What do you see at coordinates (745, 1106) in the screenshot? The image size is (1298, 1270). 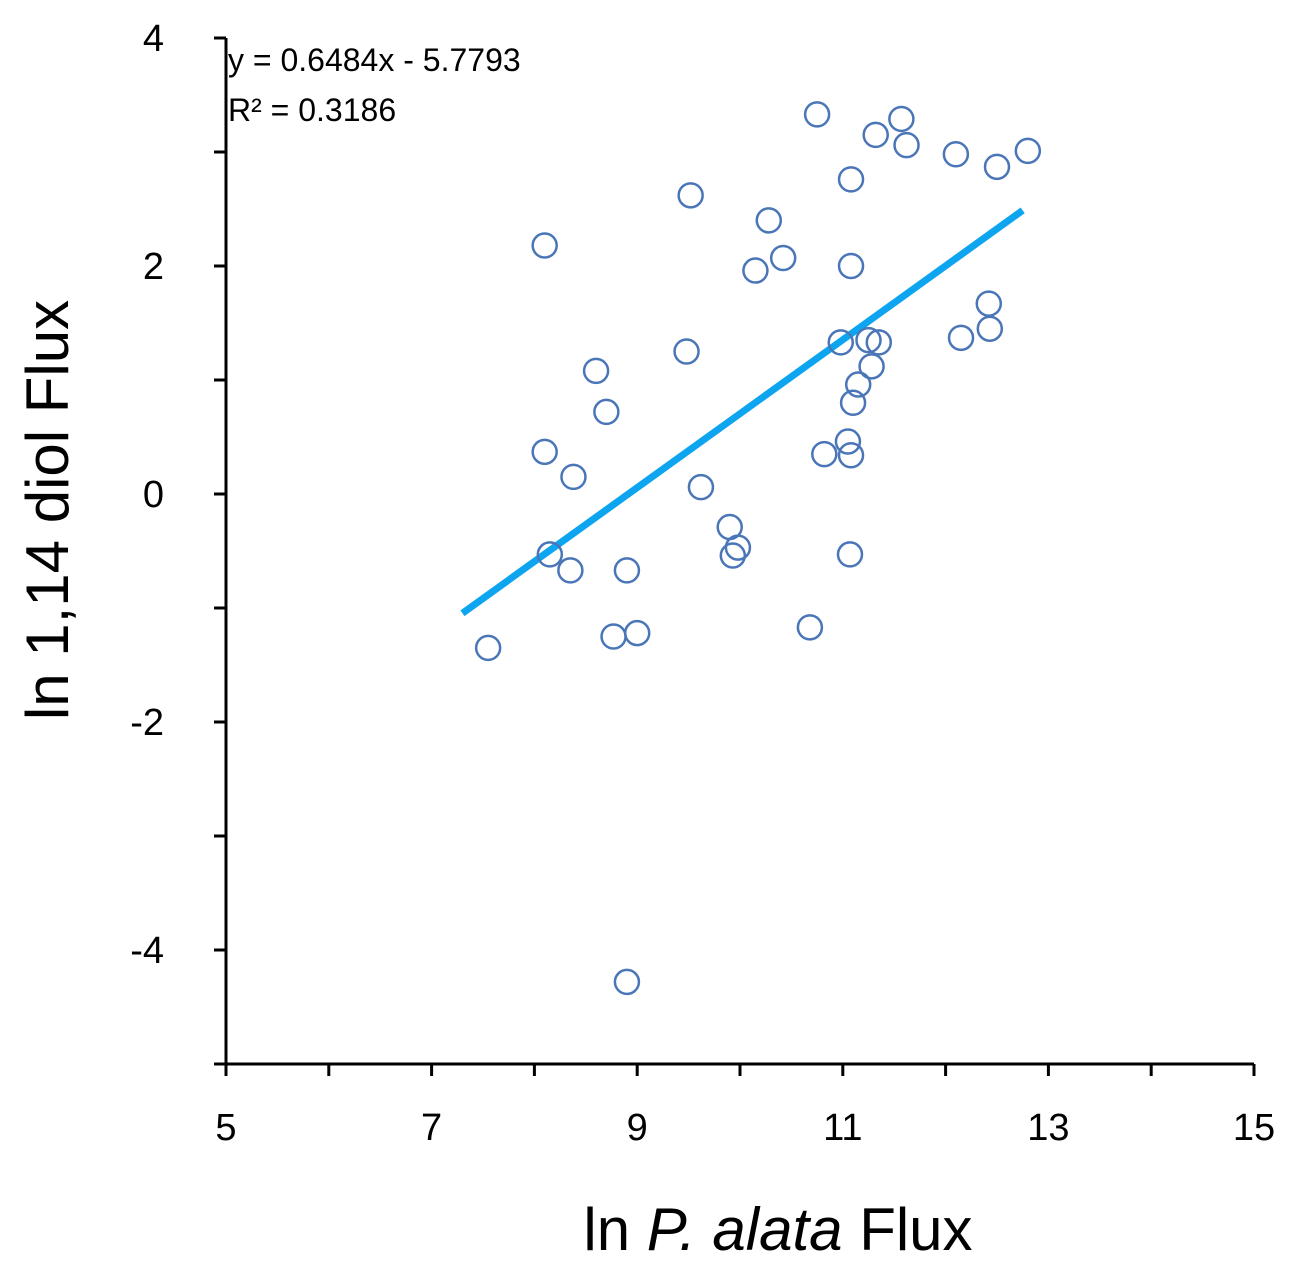 I see `x-ticks: 5 7 9 11 13 15` at bounding box center [745, 1106].